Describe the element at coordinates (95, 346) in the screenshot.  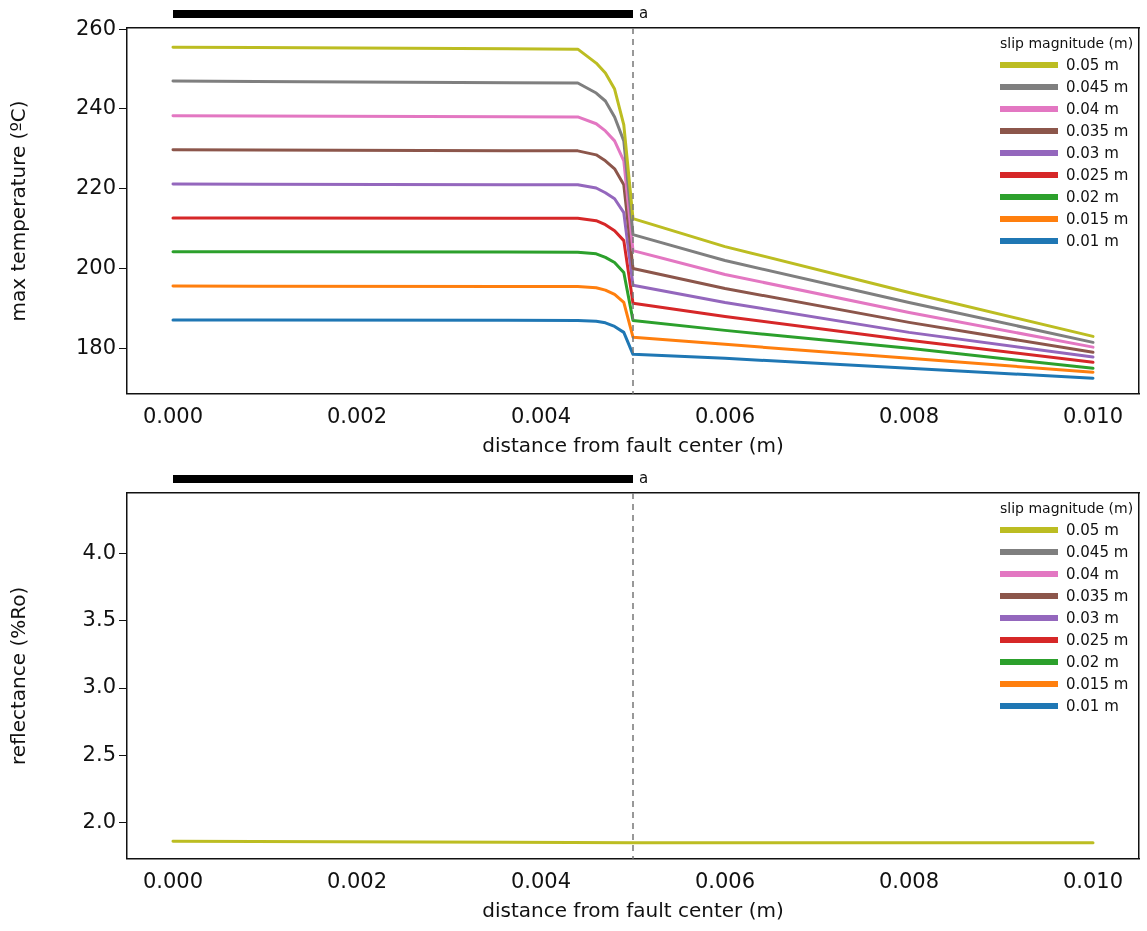
I see `y-tick-label: 180` at that location.